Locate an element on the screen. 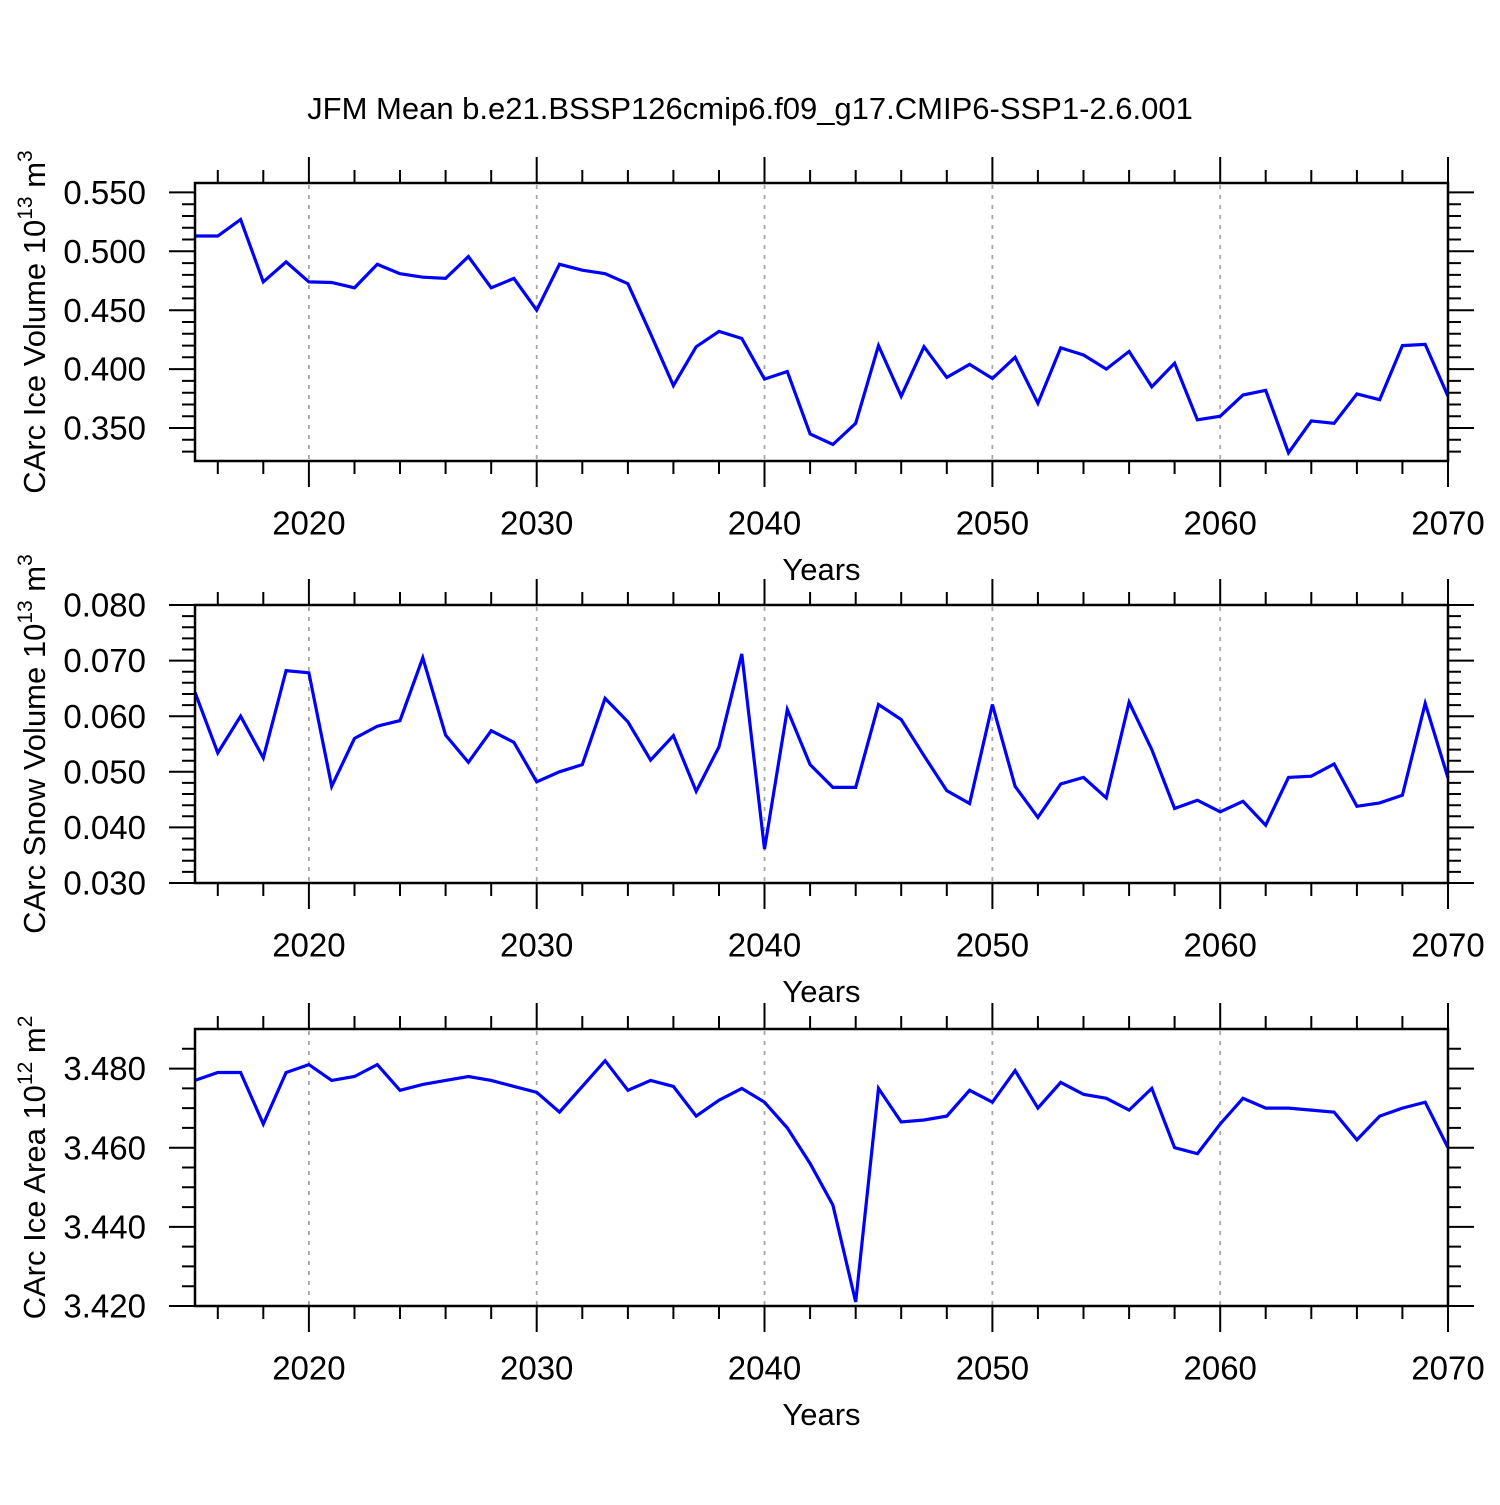  data-line-snow-volume is located at coordinates (821, 751).